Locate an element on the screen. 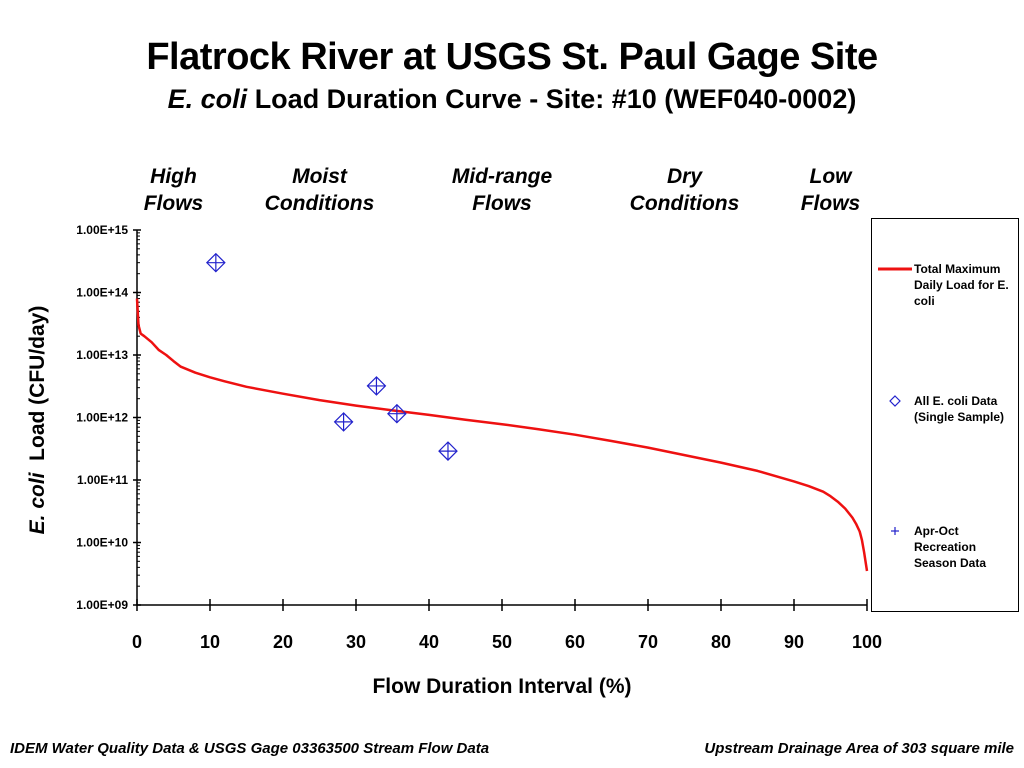 The width and height of the screenshot is (1024, 768). y-tick-label: 1.00E+13 is located at coordinates (102, 355).